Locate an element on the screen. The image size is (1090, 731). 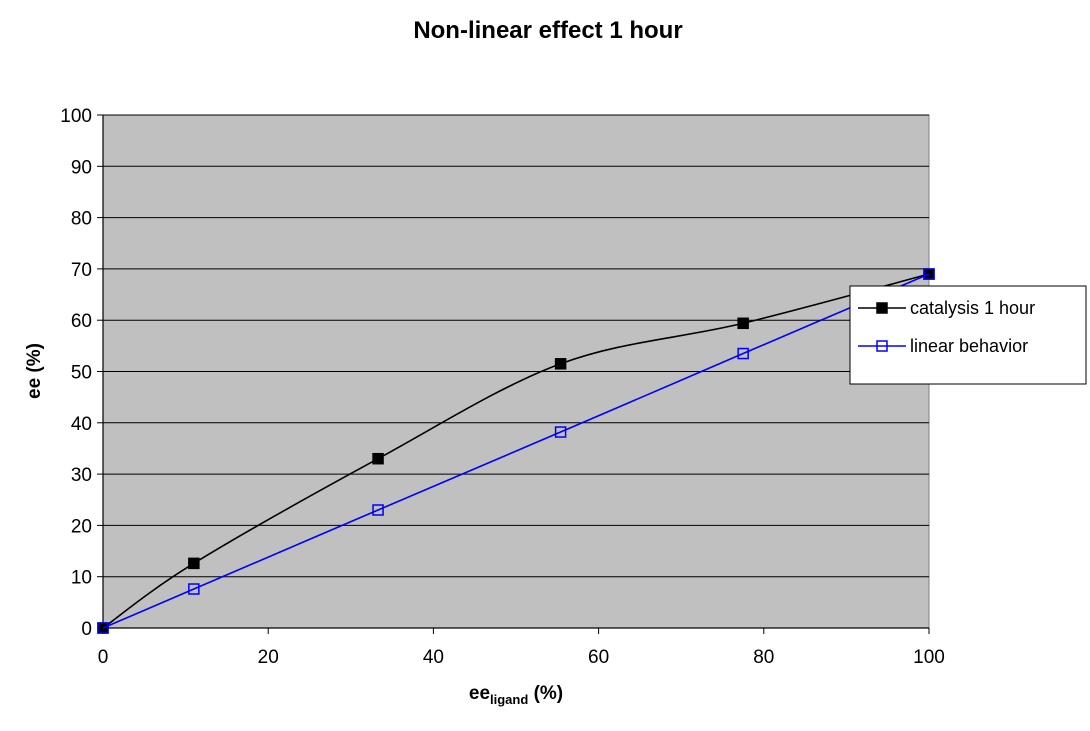
x-axis-label-suffix: (%) is located at coordinates (545, 693).